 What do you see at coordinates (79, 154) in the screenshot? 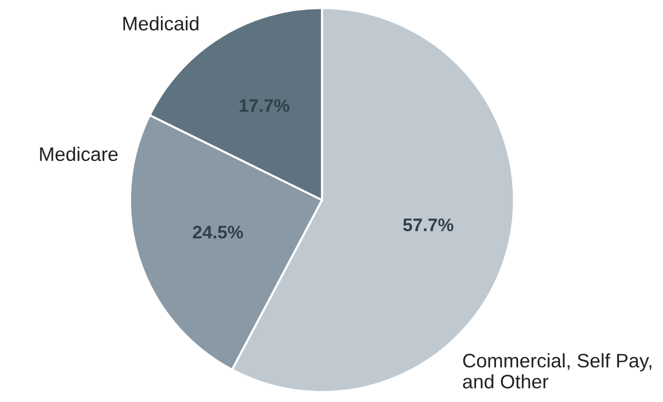
I see `slice-label: Medicare` at bounding box center [79, 154].